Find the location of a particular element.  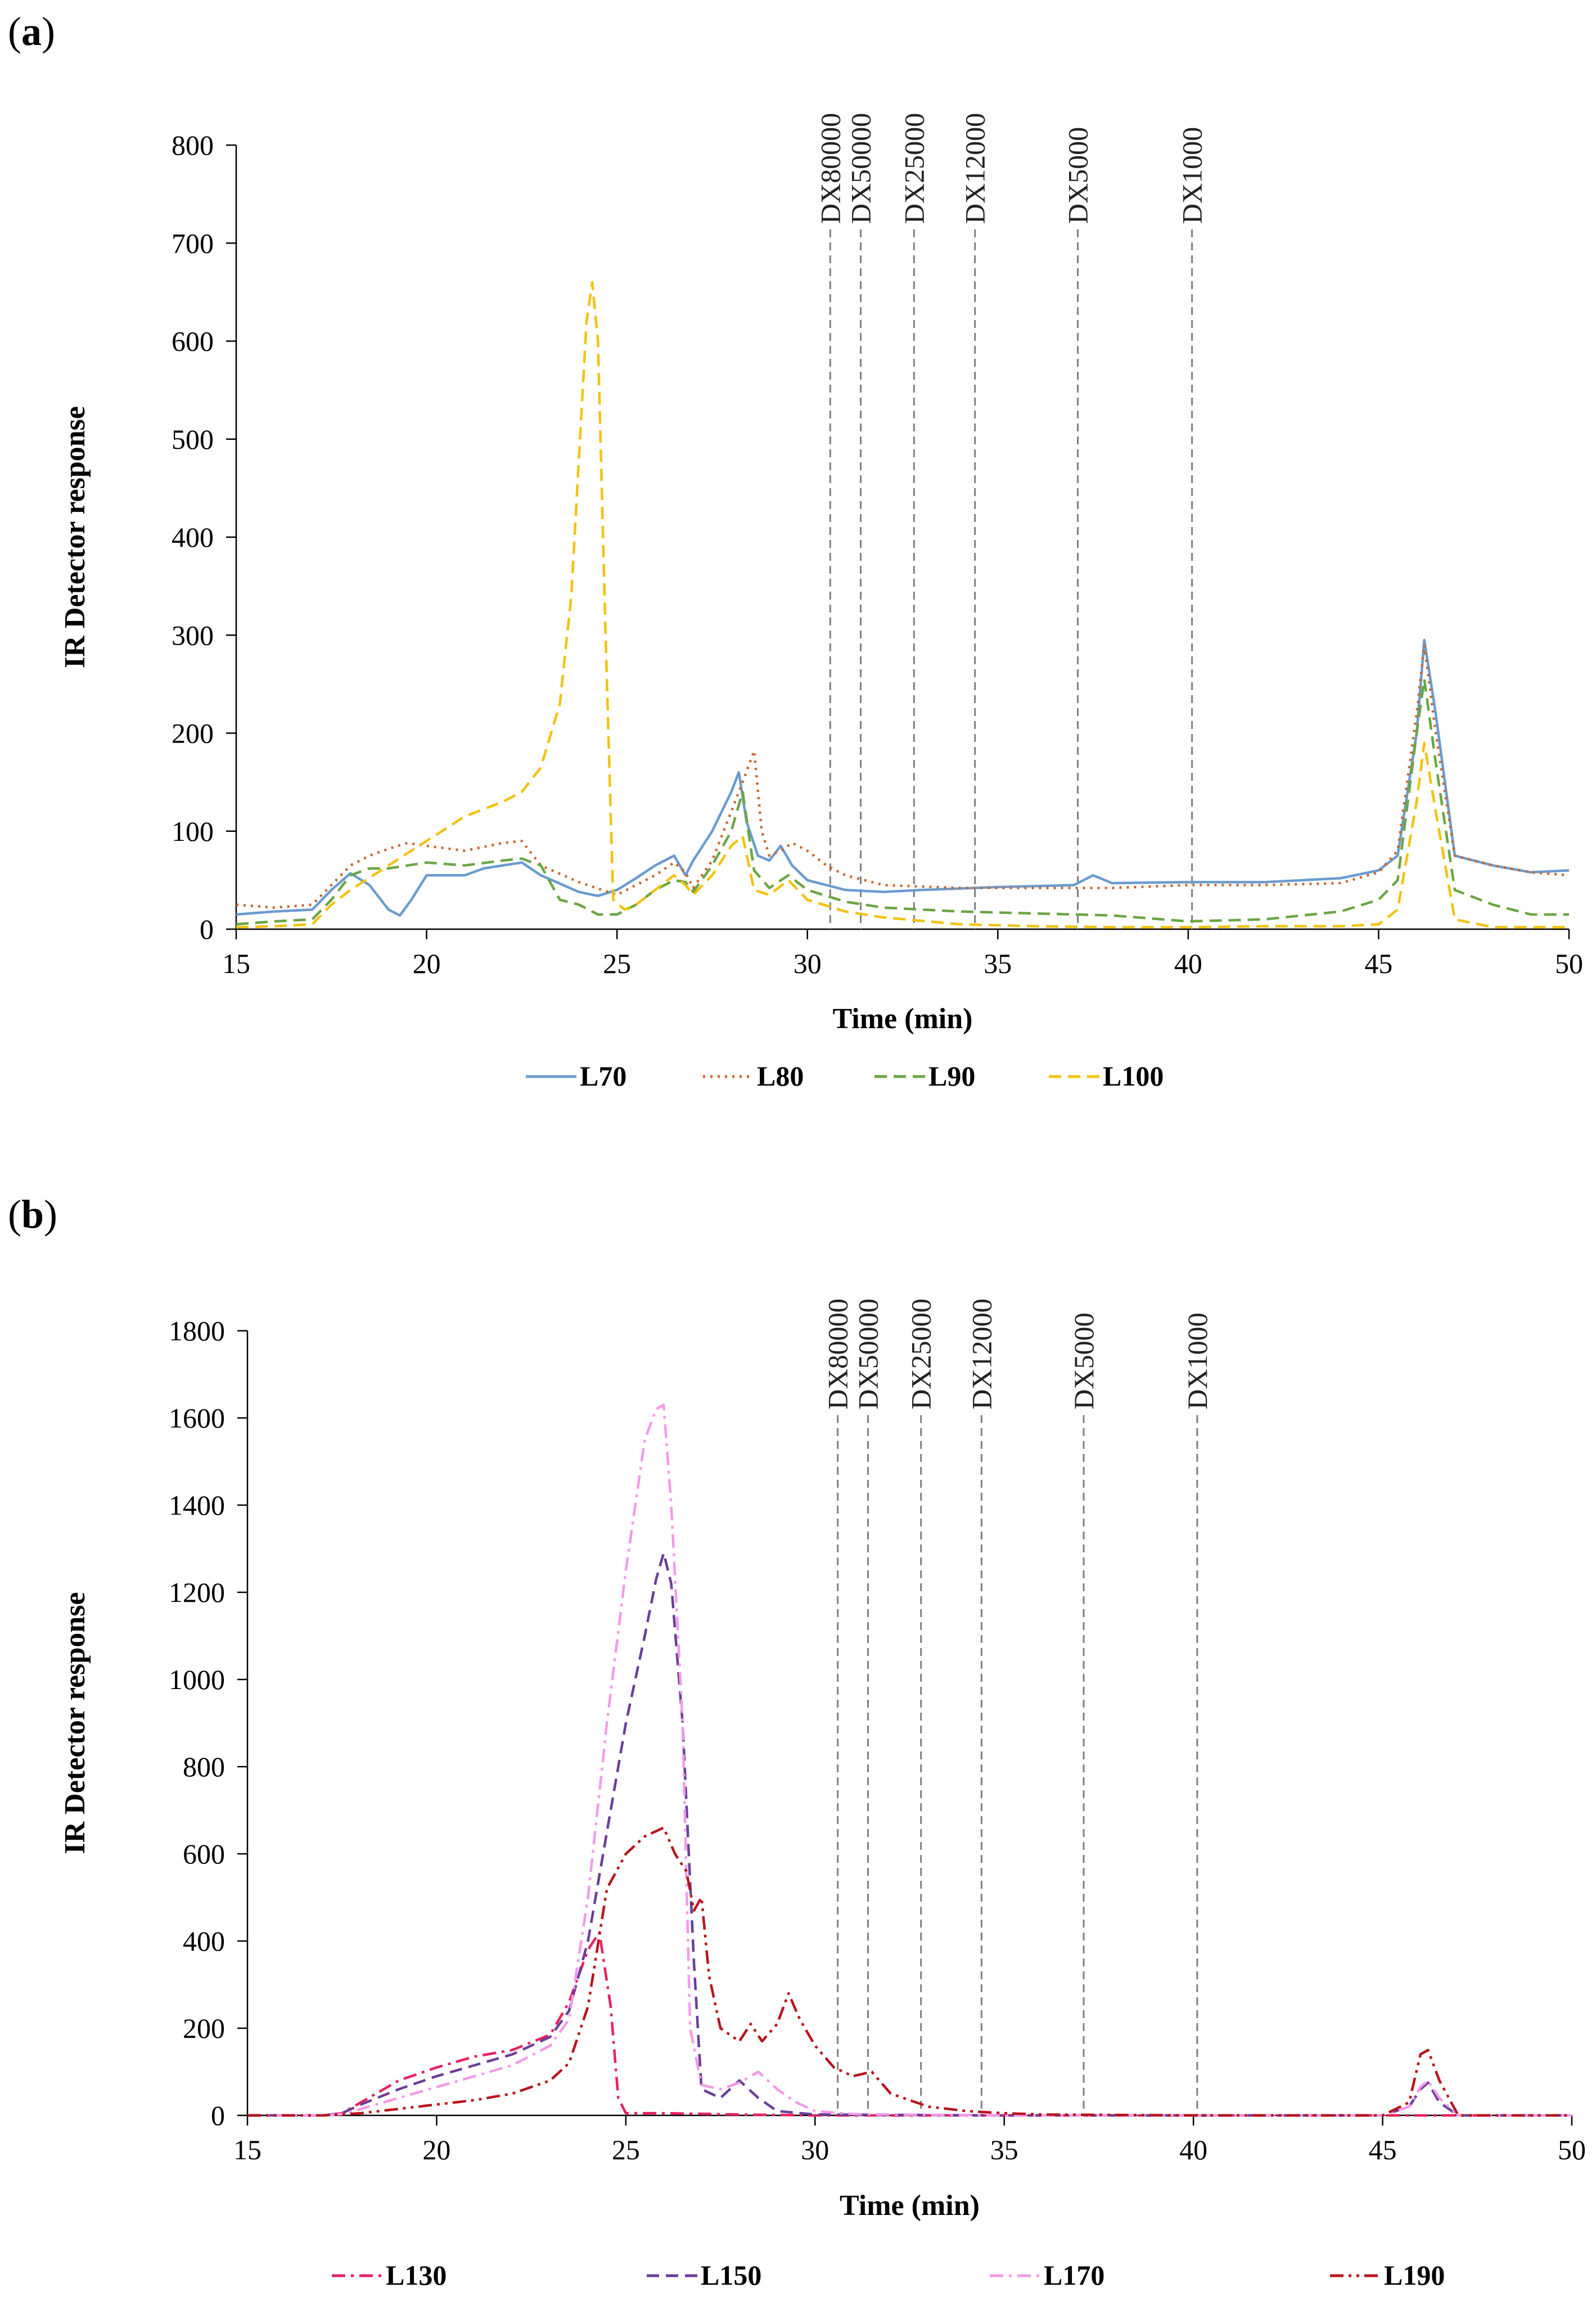

legend-label: L170 is located at coordinates (1074, 2275).